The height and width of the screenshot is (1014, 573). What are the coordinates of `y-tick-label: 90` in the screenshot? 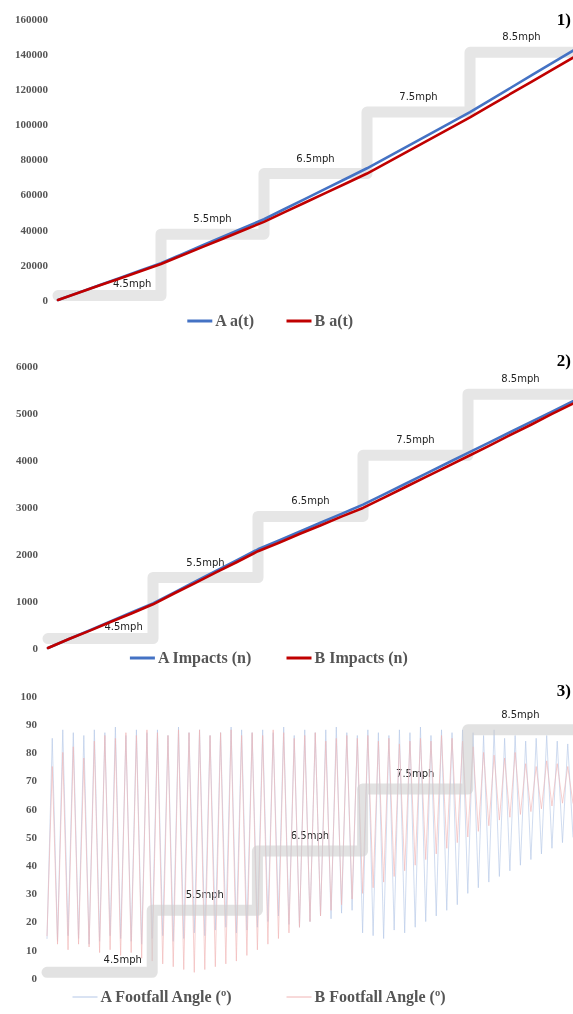 It's located at (32, 724).